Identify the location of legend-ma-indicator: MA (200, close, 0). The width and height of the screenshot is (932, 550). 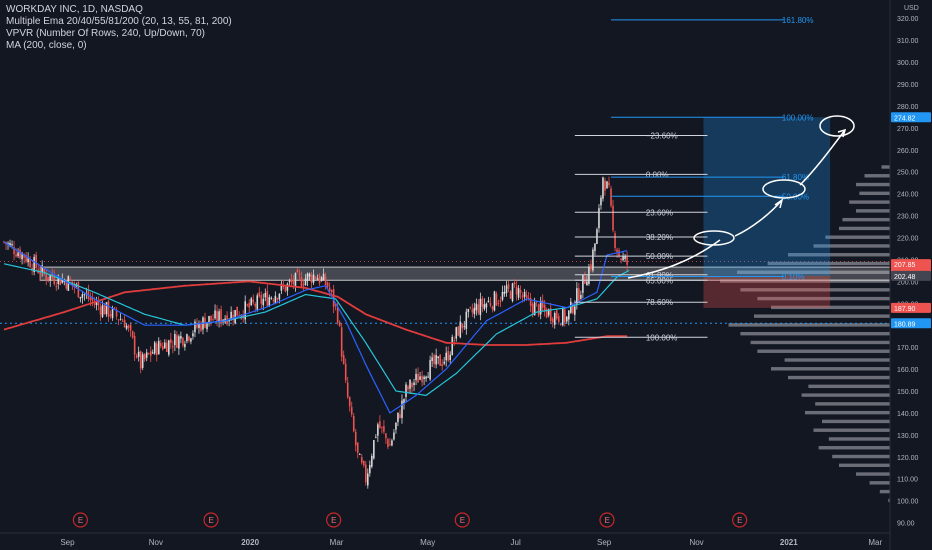
(46, 45).